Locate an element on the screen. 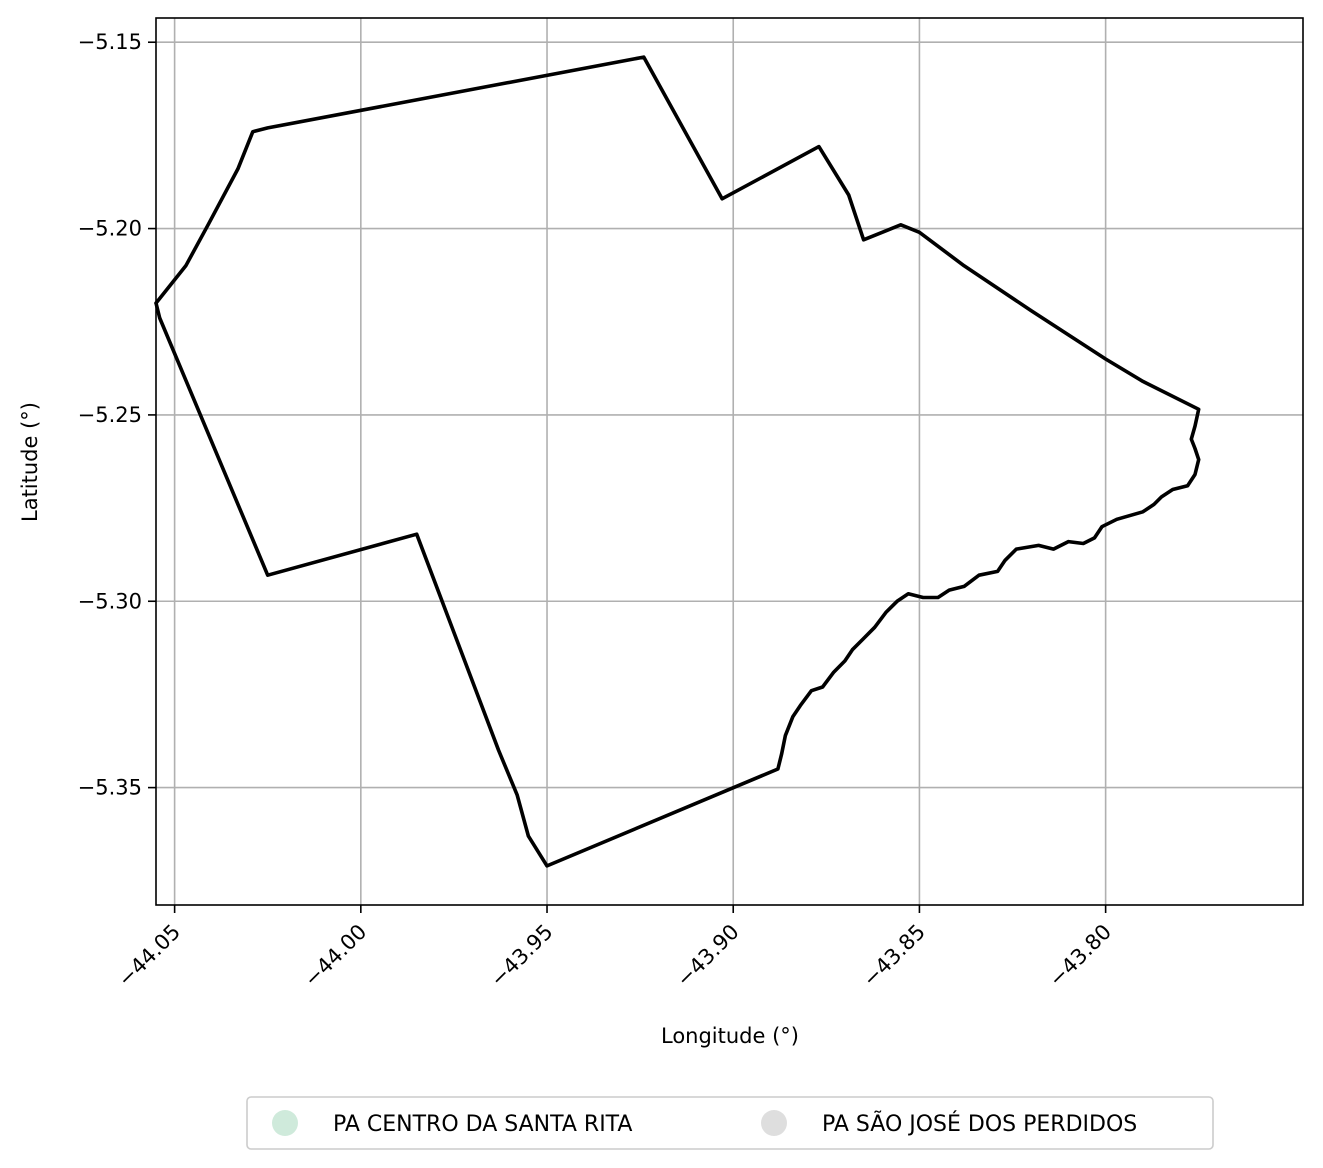  y-axis-ticks: −5.15 −5.20 −5.25 −5.30 −5.35 is located at coordinates (117, 415).